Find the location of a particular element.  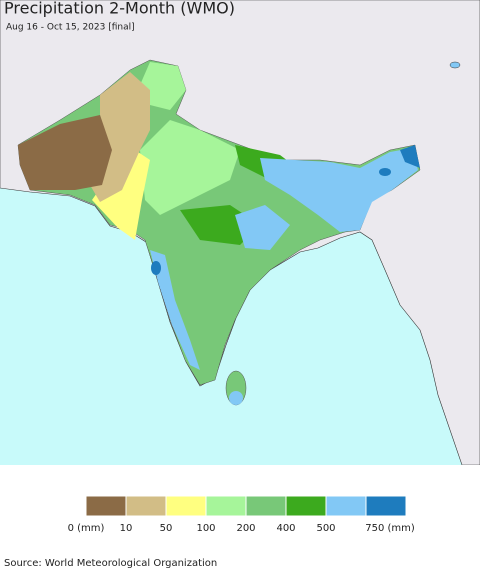

legend-label: 10 is located at coordinates (126, 528).